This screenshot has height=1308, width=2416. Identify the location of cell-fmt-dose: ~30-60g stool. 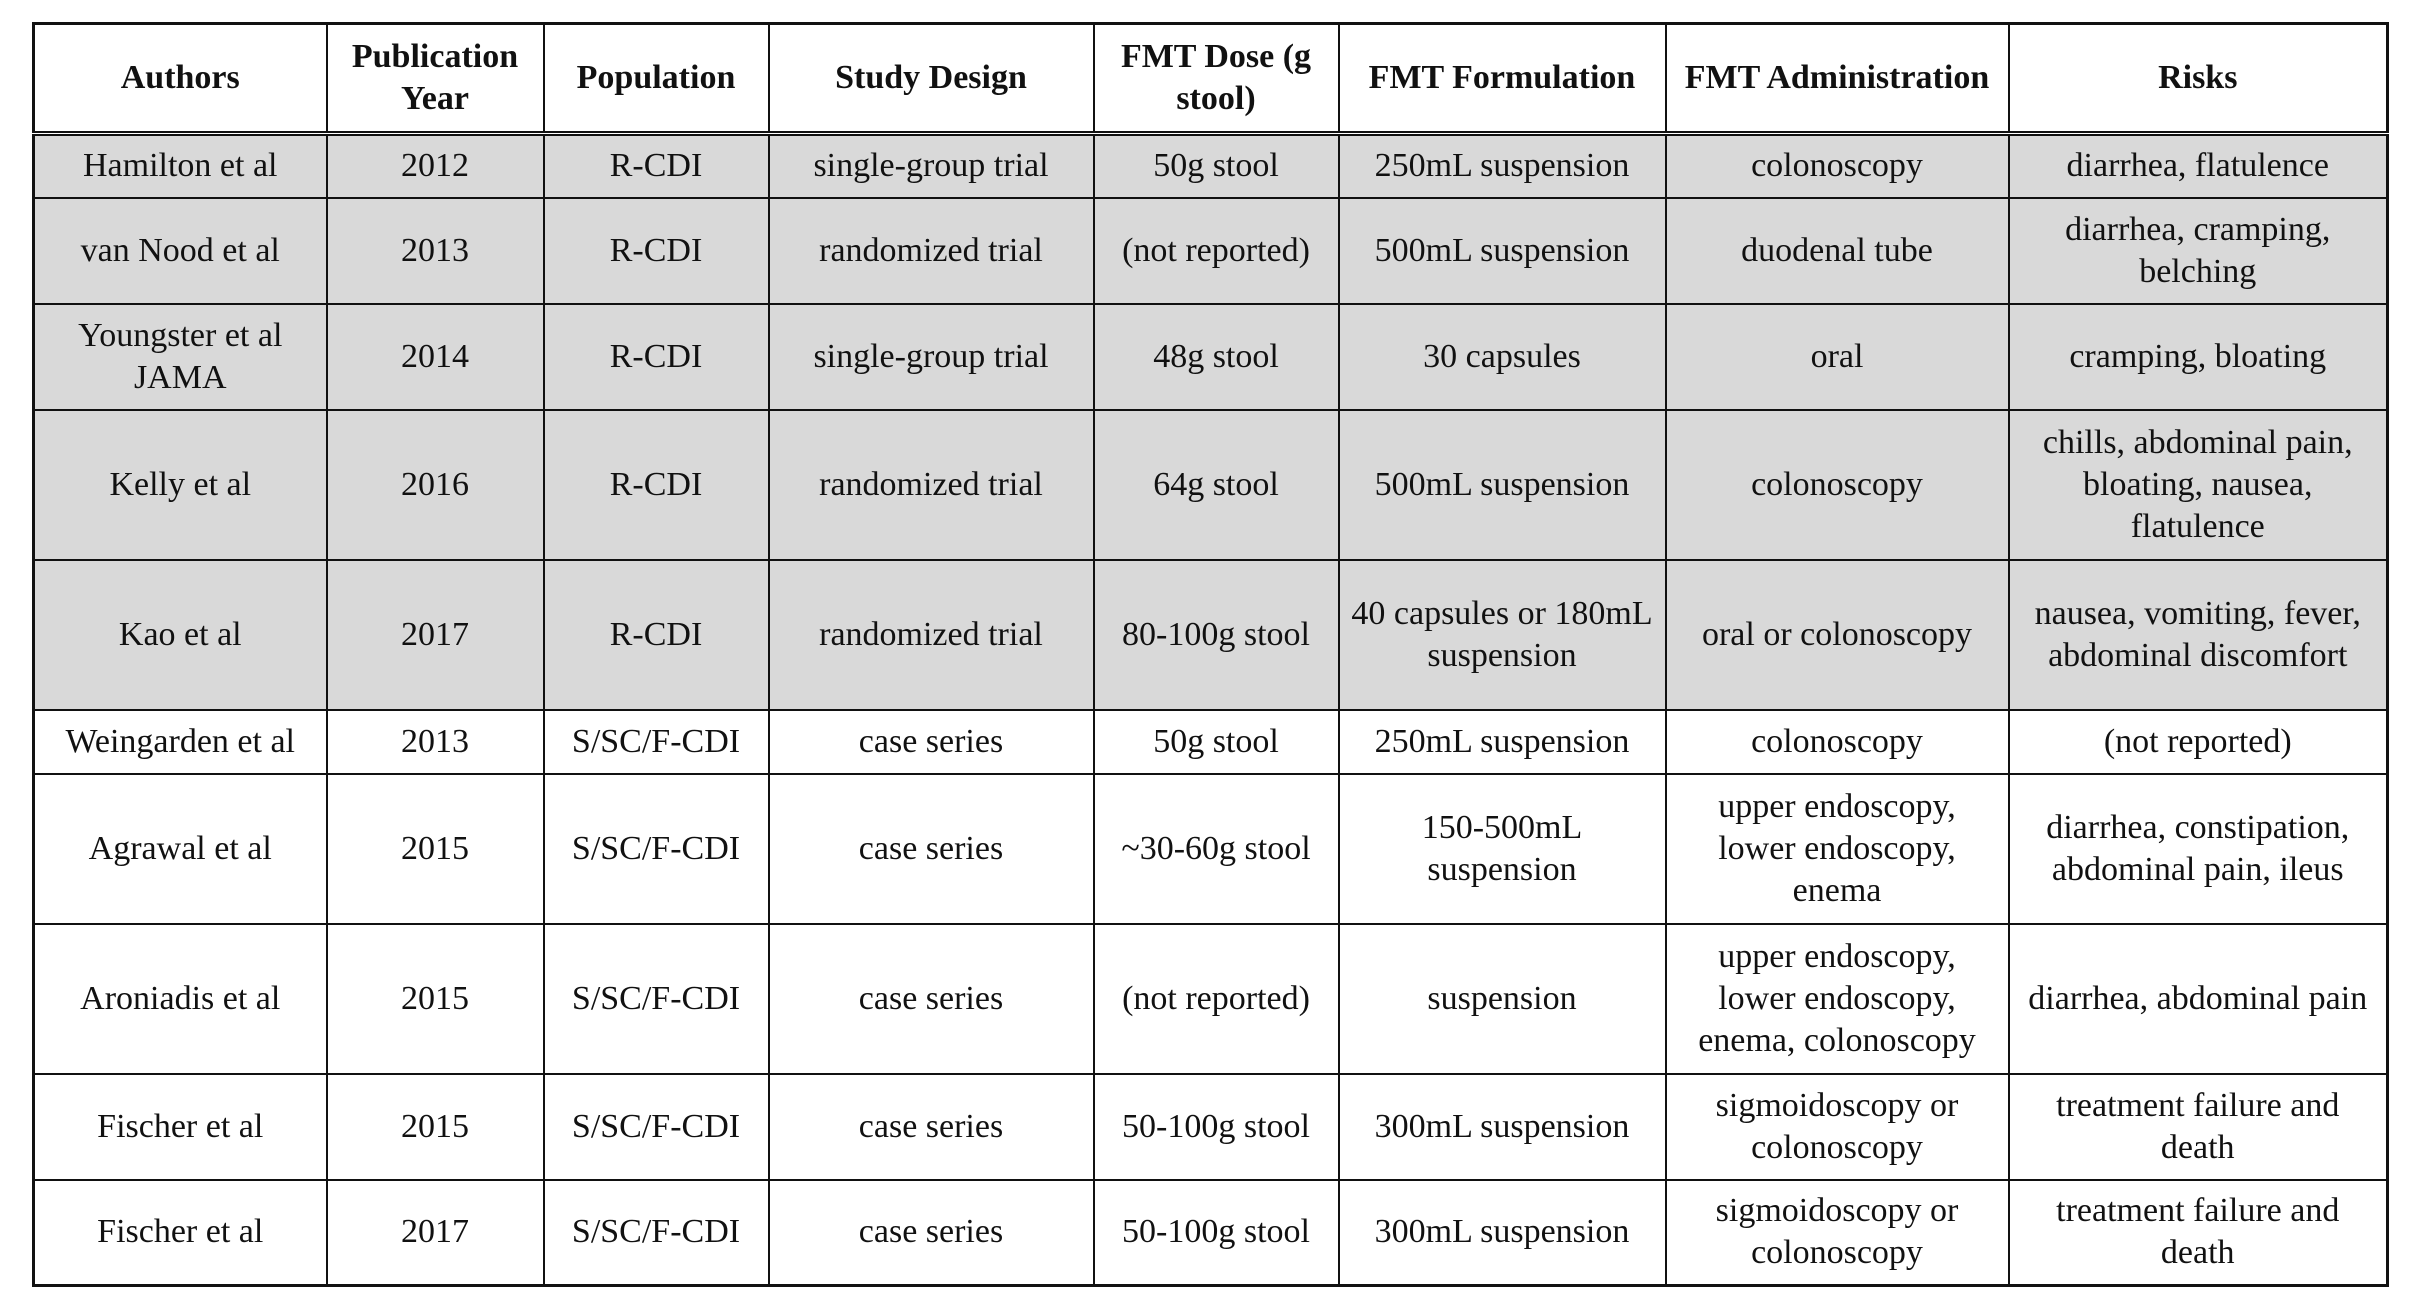
(1216, 848).